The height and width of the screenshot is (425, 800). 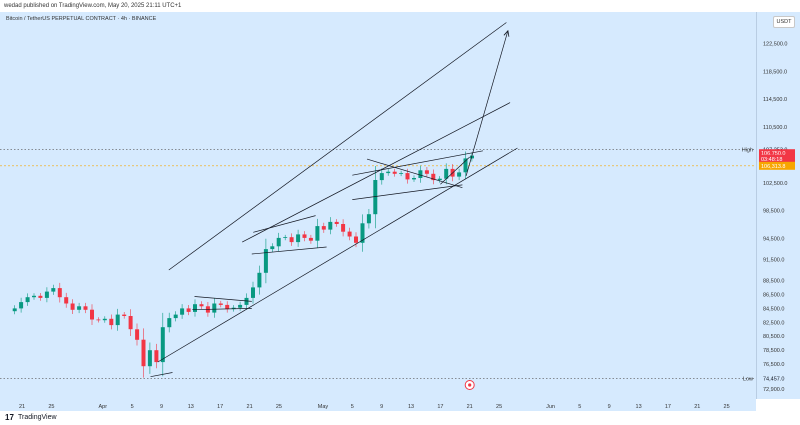 What do you see at coordinates (407, 192) in the screenshot?
I see `trend-line-flag3-bottom` at bounding box center [407, 192].